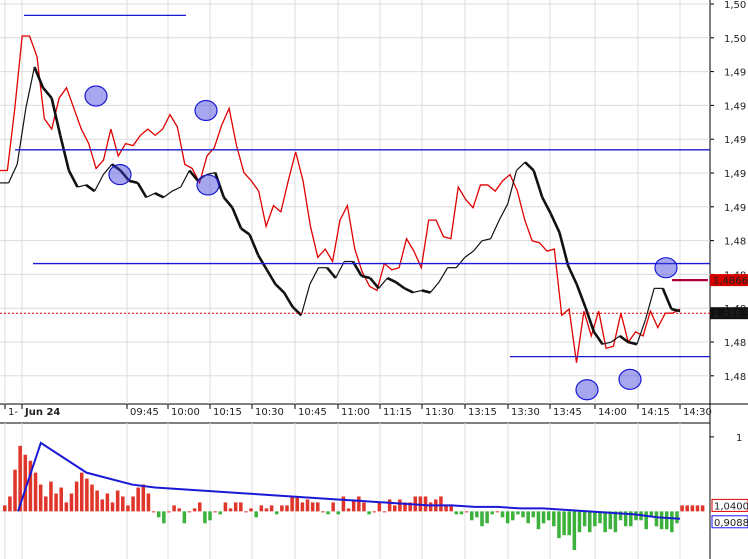  I want to click on x-tick-label: 10:30, so click(269, 412).